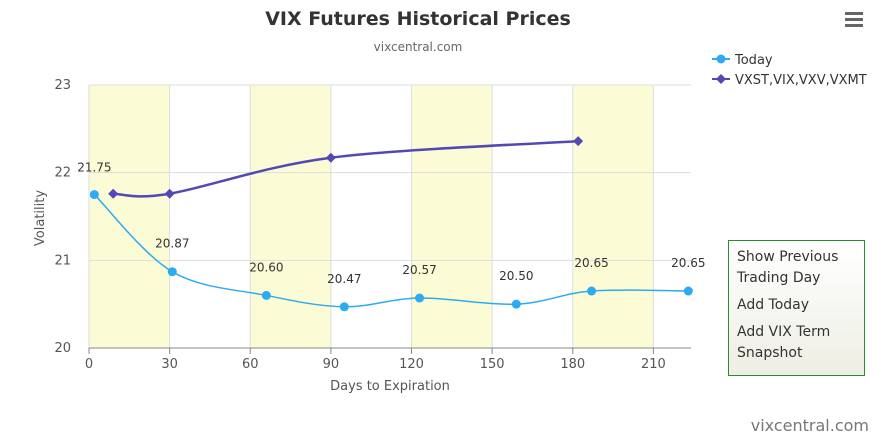 The image size is (879, 438). I want to click on x-tick-label: 150, so click(492, 364).